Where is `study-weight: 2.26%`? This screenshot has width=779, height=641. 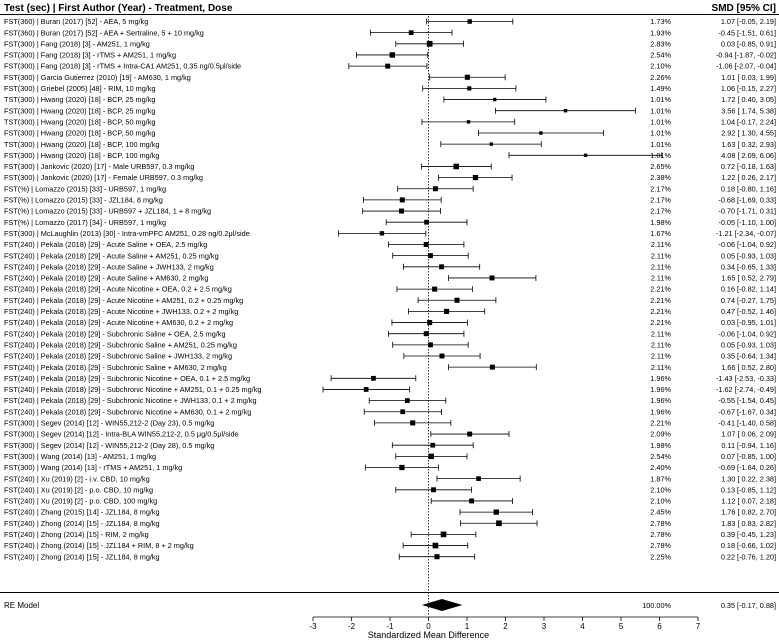
study-weight: 2.26% is located at coordinates (660, 77).